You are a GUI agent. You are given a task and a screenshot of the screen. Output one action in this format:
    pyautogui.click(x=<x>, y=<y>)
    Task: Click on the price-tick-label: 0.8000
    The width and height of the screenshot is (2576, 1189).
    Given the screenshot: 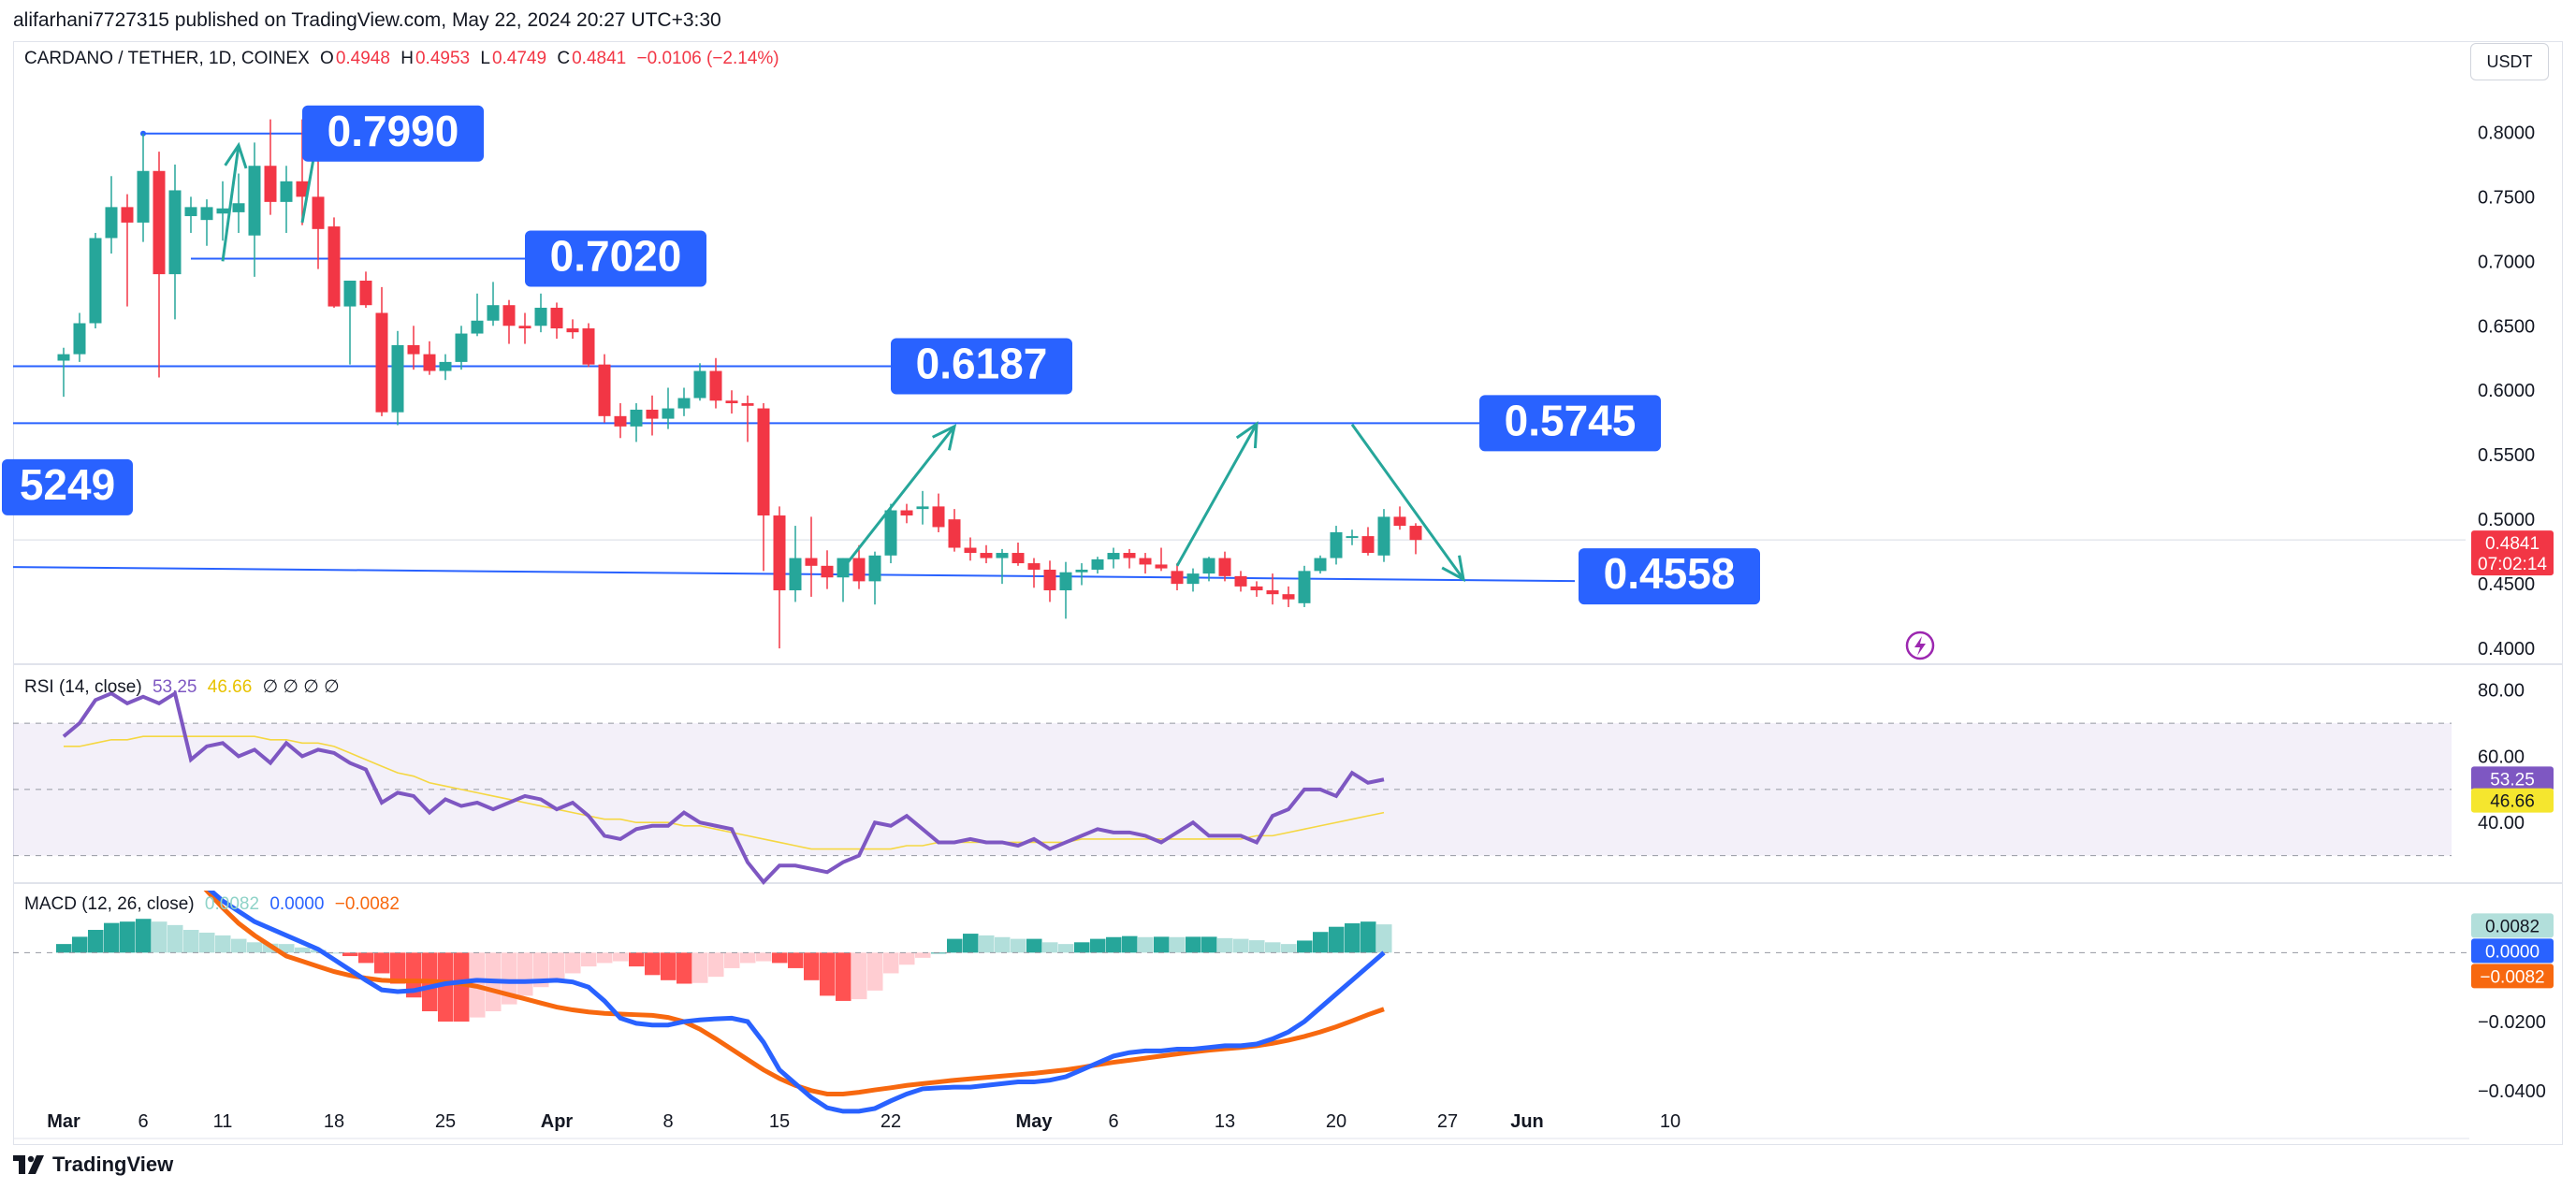 What is the action you would take?
    pyautogui.click(x=2506, y=133)
    